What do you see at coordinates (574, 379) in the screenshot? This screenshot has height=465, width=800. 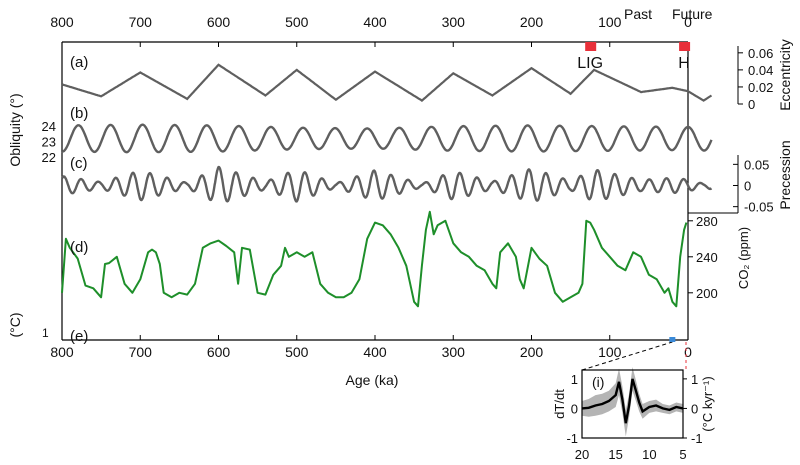 I see `inset-left-tick-label: 1` at bounding box center [574, 379].